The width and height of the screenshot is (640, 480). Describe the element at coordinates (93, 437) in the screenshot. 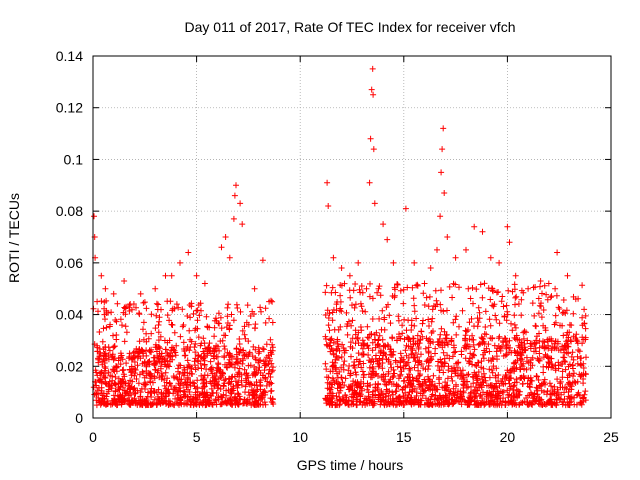

I see `x-tick-label: 0` at that location.